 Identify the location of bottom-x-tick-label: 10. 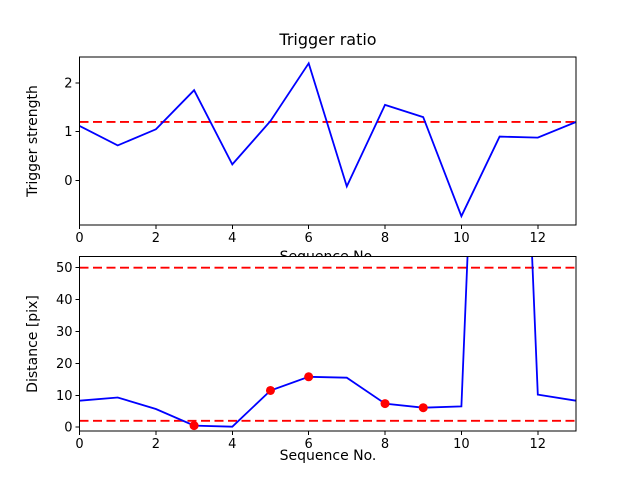
(461, 444).